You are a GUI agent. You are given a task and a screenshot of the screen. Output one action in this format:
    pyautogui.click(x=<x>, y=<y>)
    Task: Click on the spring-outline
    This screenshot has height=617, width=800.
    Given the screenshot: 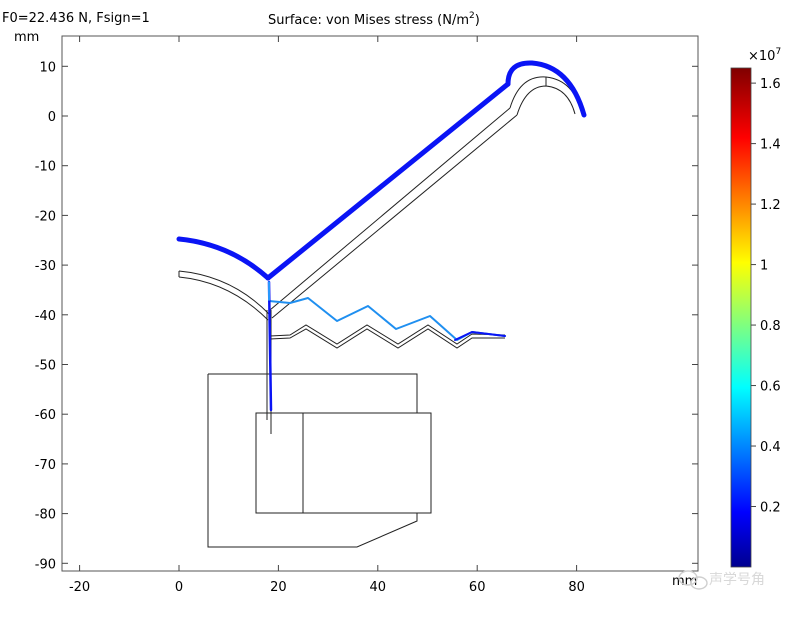 What is the action you would take?
    pyautogui.click(x=387, y=334)
    